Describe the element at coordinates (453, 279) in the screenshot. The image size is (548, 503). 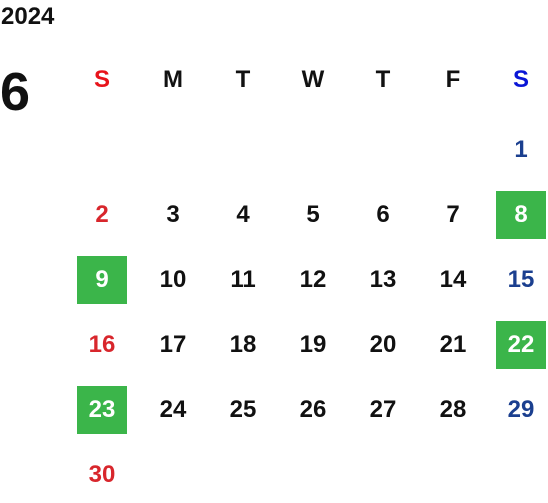
I see `day: 14` at that location.